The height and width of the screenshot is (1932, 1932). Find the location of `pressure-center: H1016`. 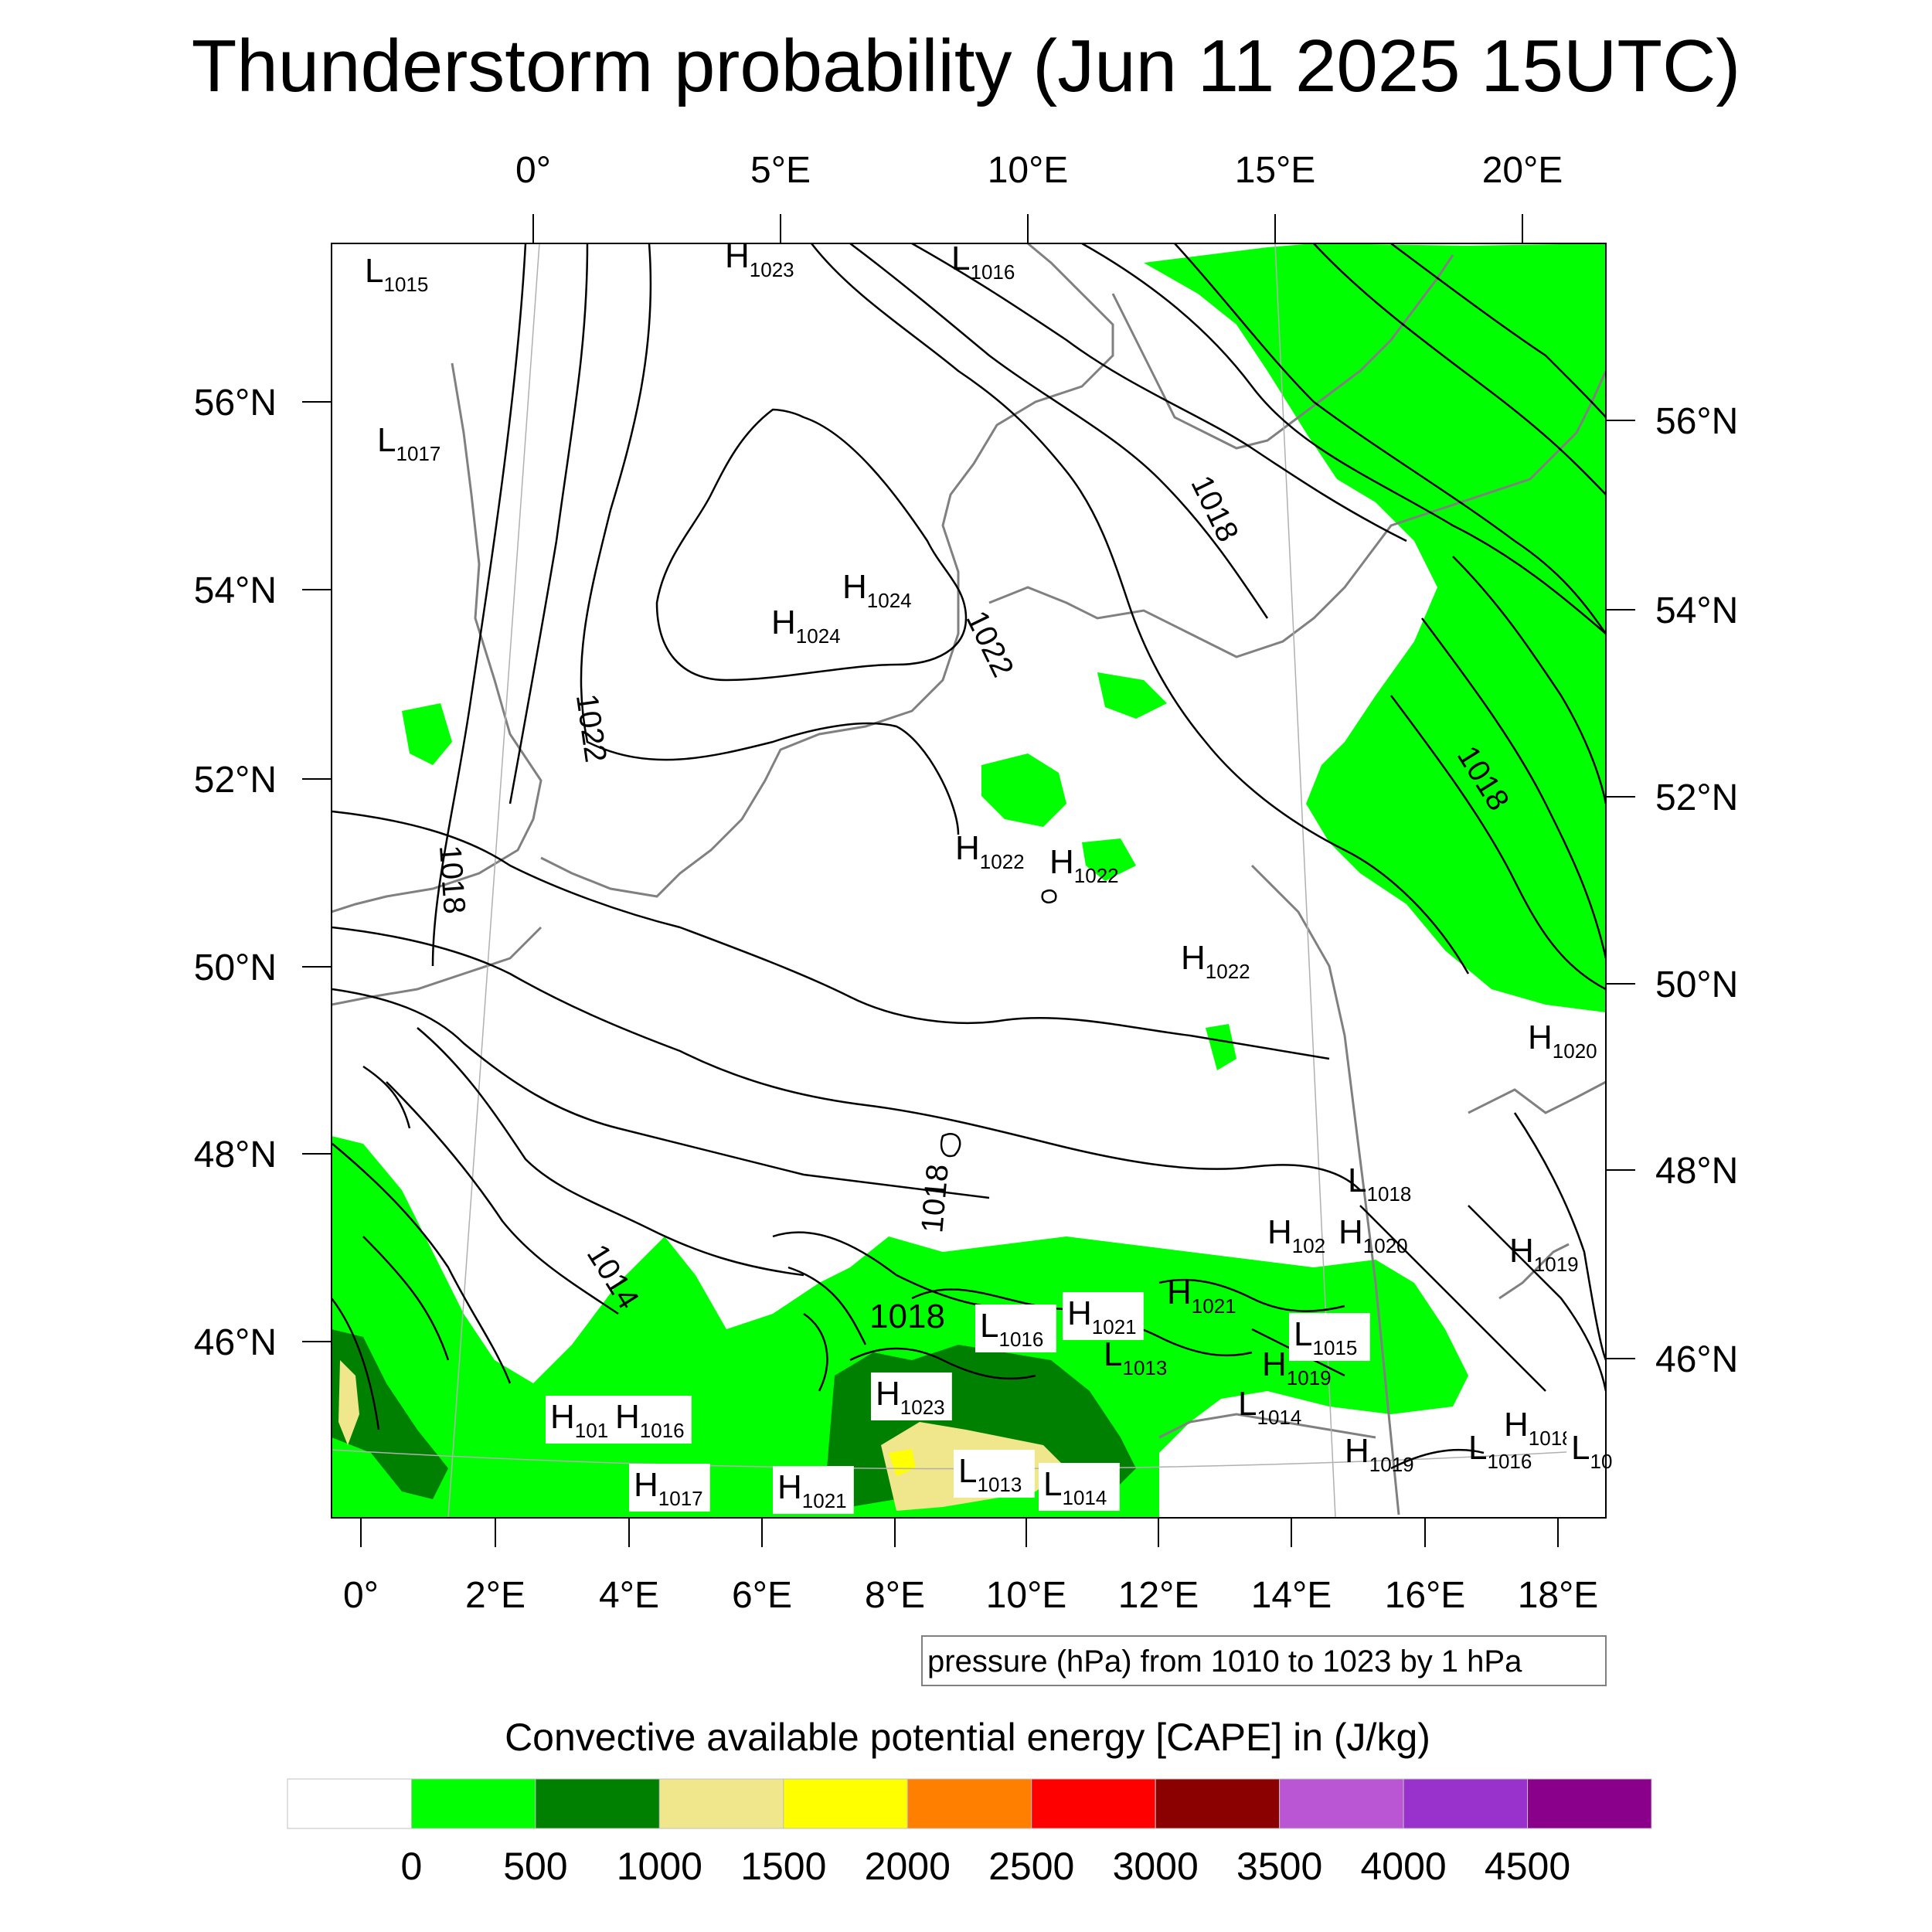

pressure-center: H1016 is located at coordinates (652, 1420).